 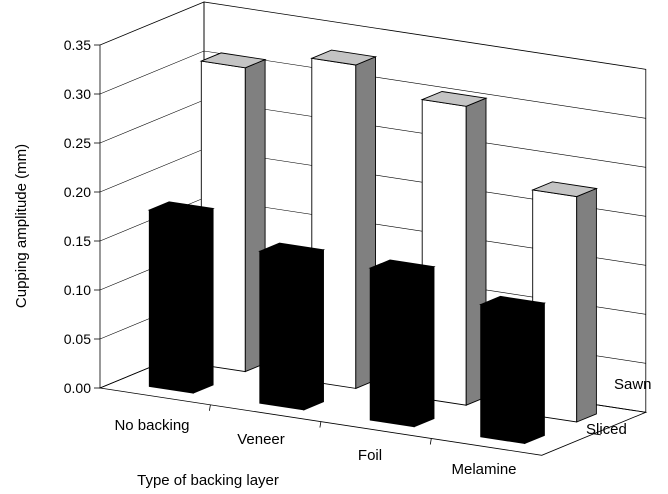 I want to click on bar-sliced-foil, so click(x=402, y=343).